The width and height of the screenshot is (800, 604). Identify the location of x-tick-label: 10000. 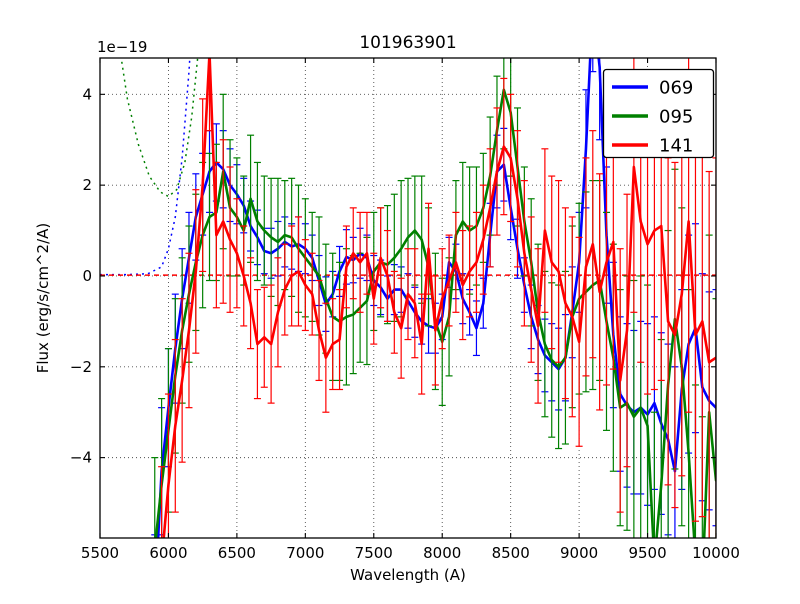
(716, 553).